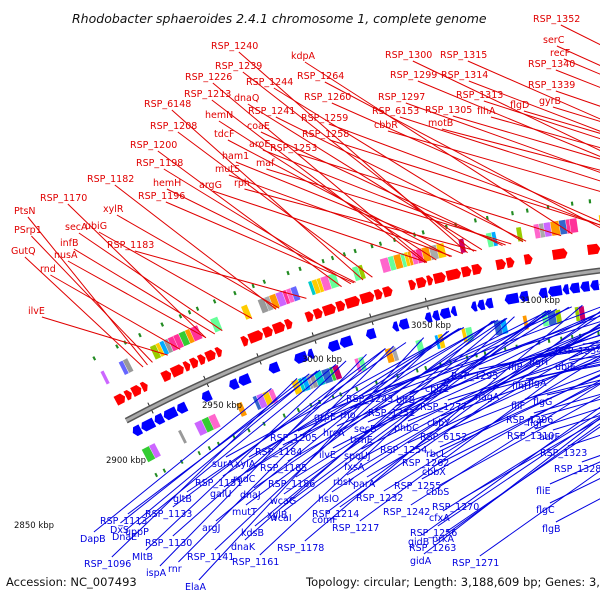 The height and width of the screenshot is (600, 600). What do you see at coordinates (535, 423) in the screenshot?
I see `reverse-gene-label: flgF` at bounding box center [535, 423].